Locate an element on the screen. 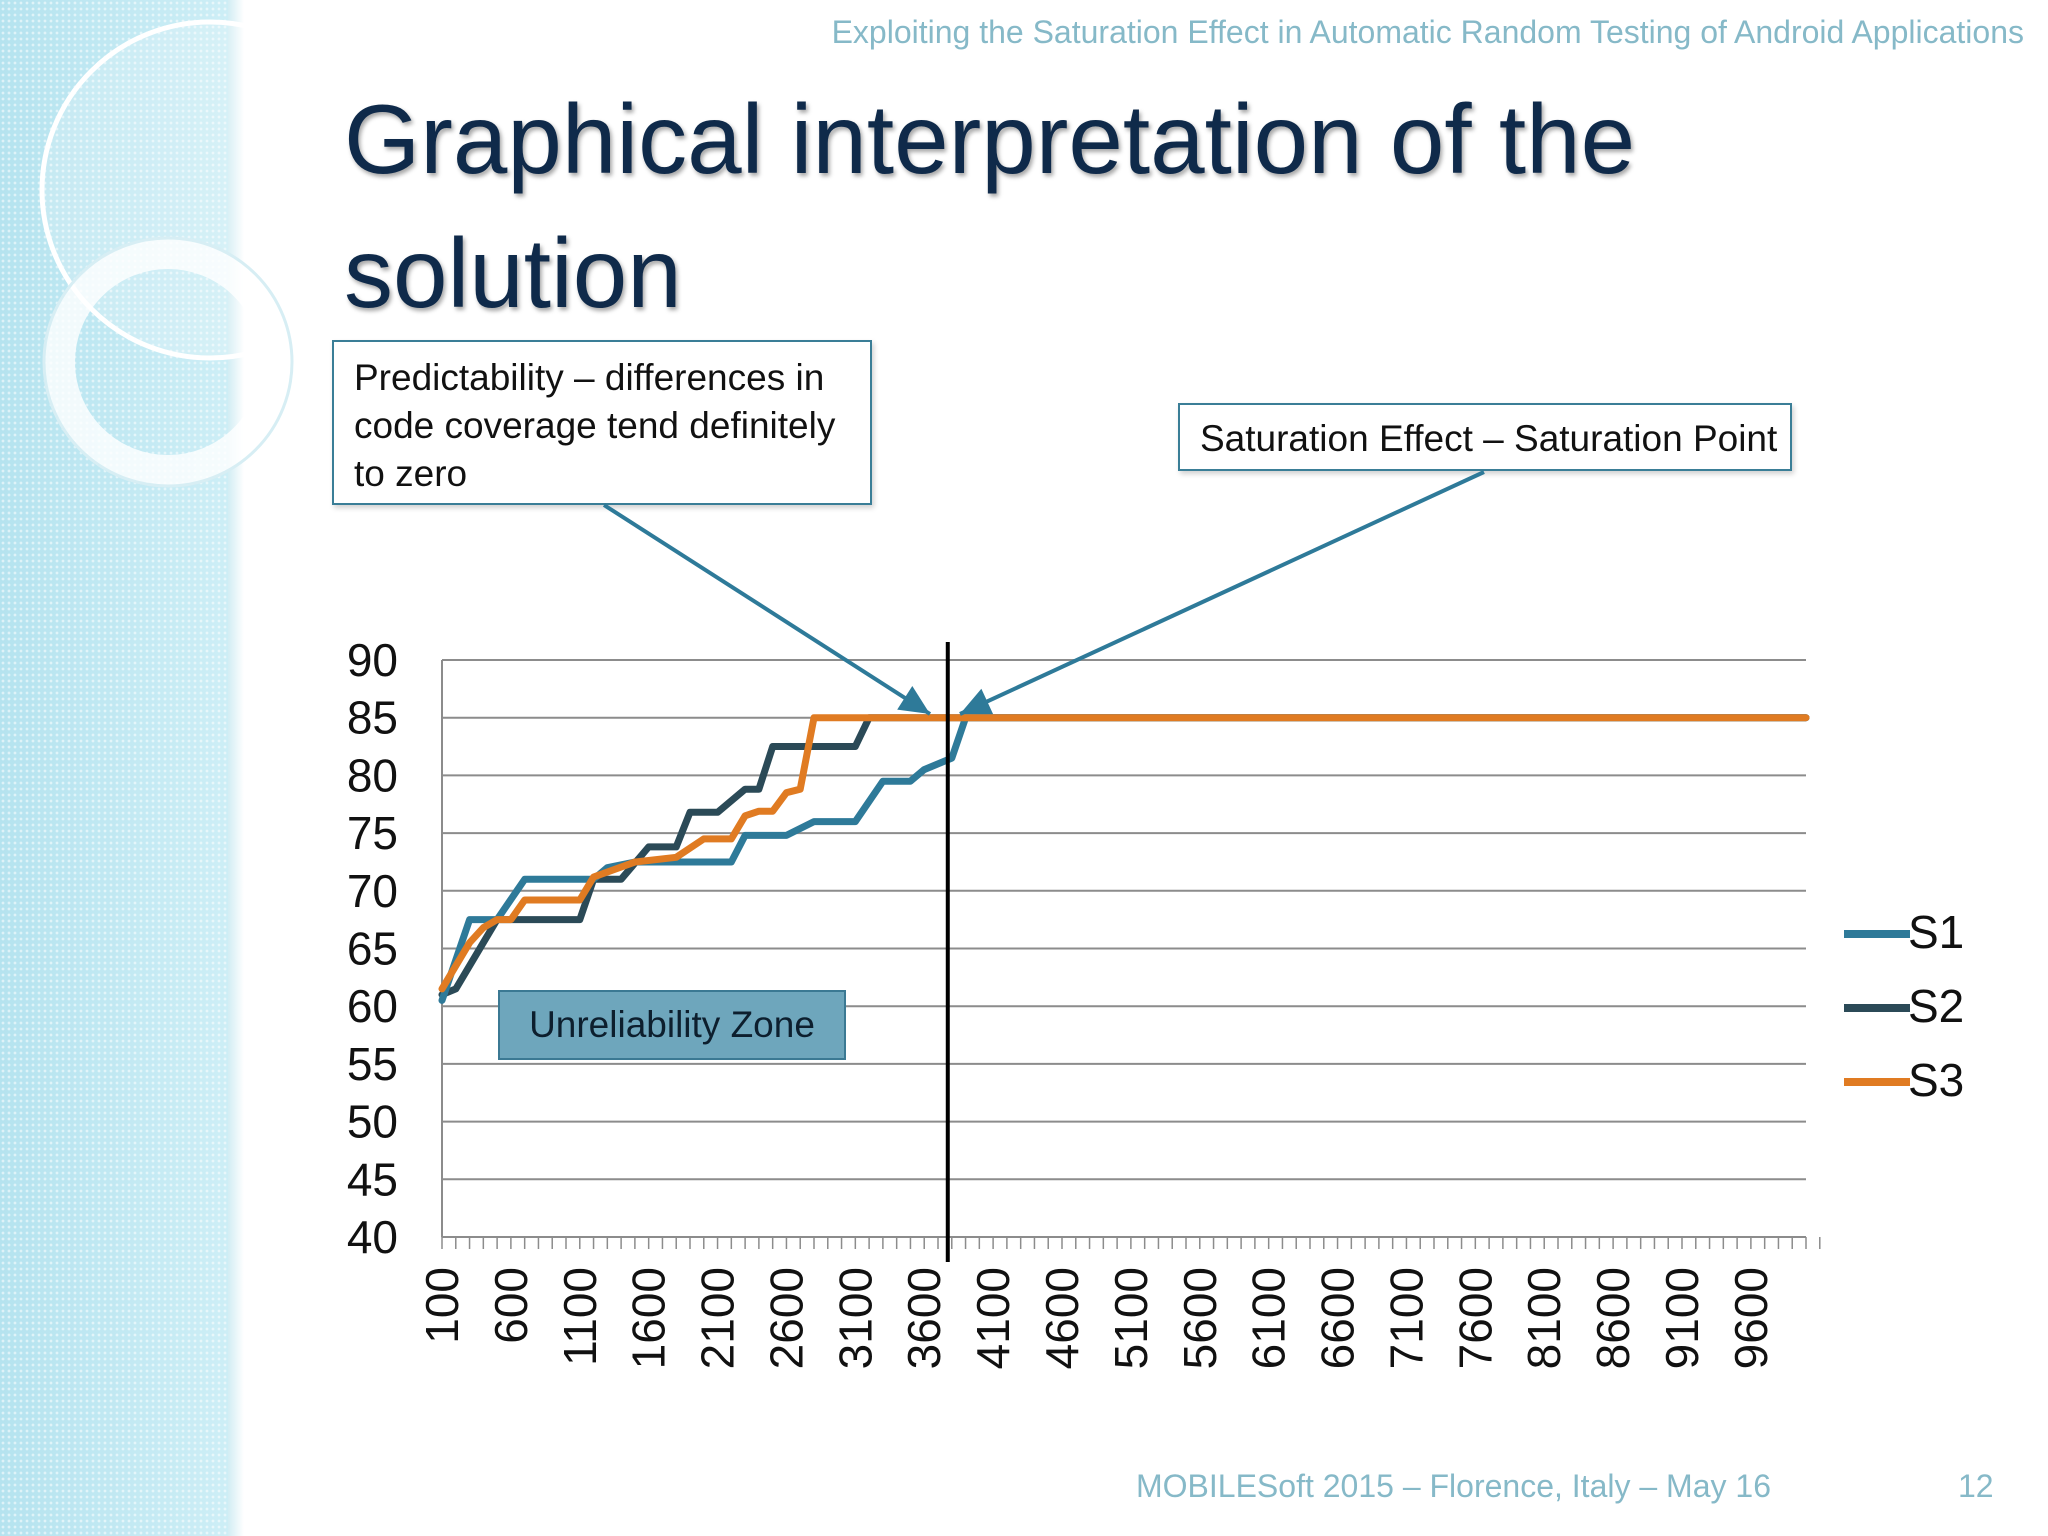  legend-swatch-s1 is located at coordinates (1877, 934).